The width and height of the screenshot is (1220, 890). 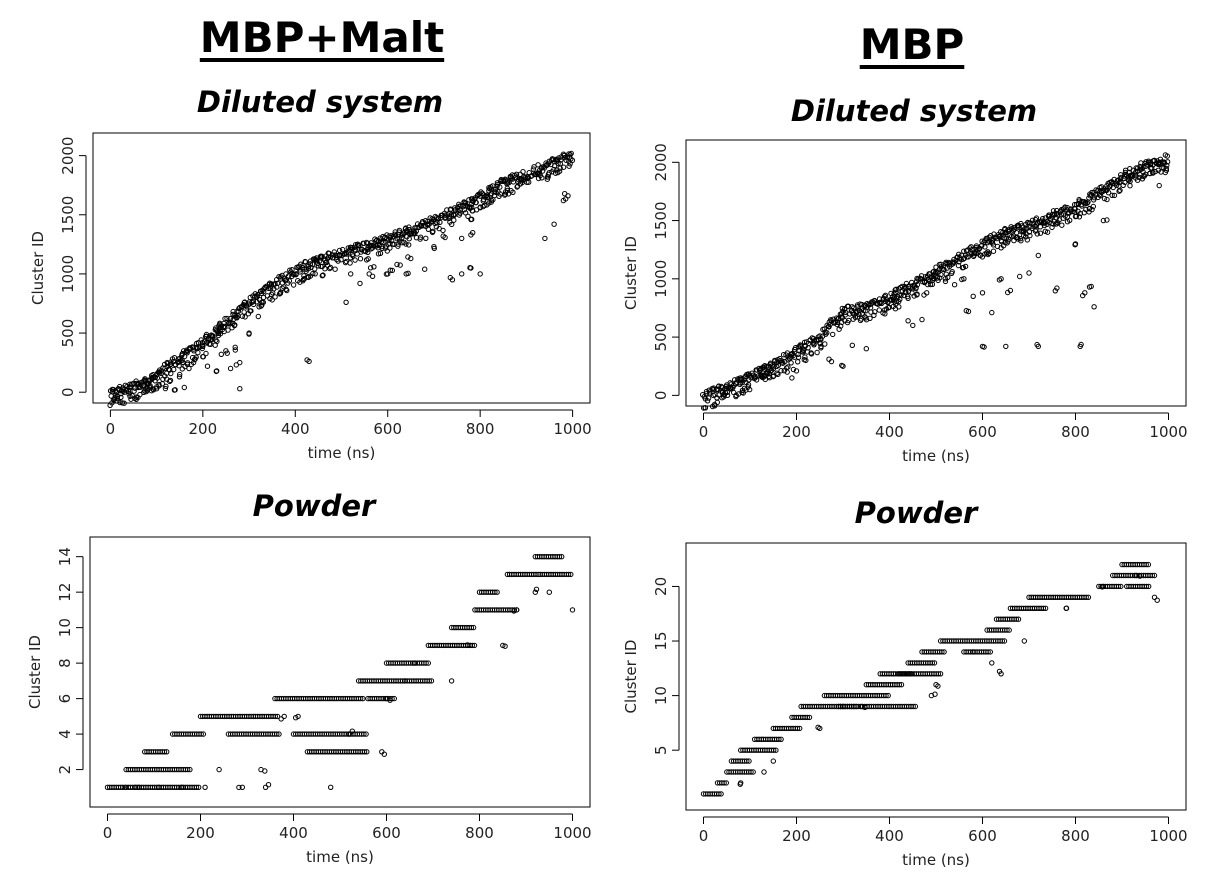 I want to click on y-tick-label: 5, so click(x=661, y=750).